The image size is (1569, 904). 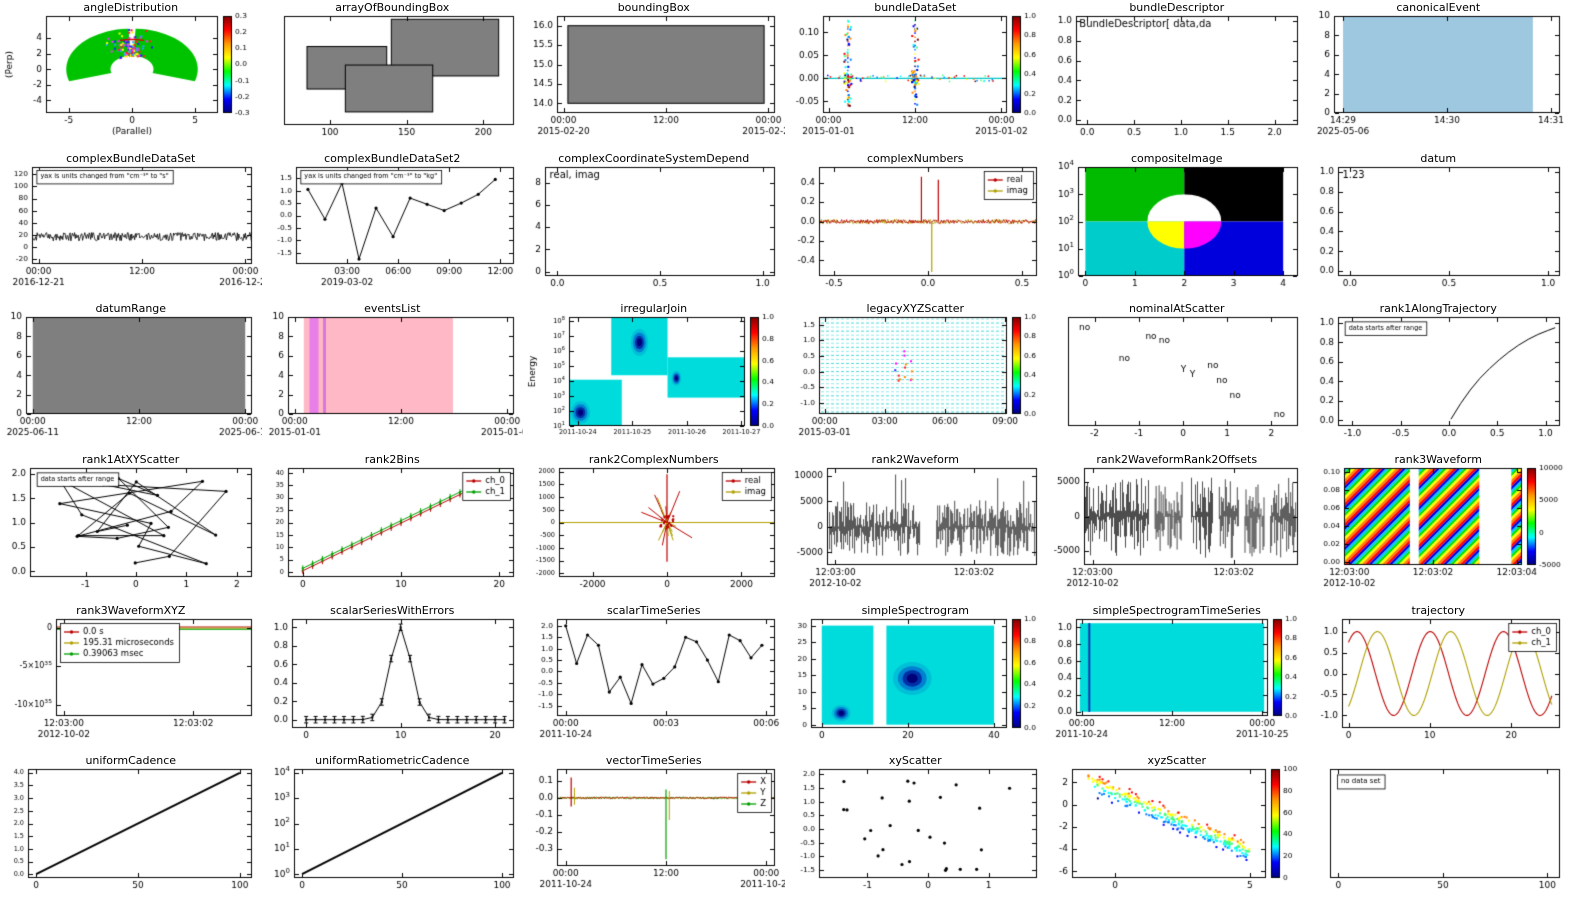 I want to click on chart-cell-trajectory: trajectory, so click(x=1438, y=678).